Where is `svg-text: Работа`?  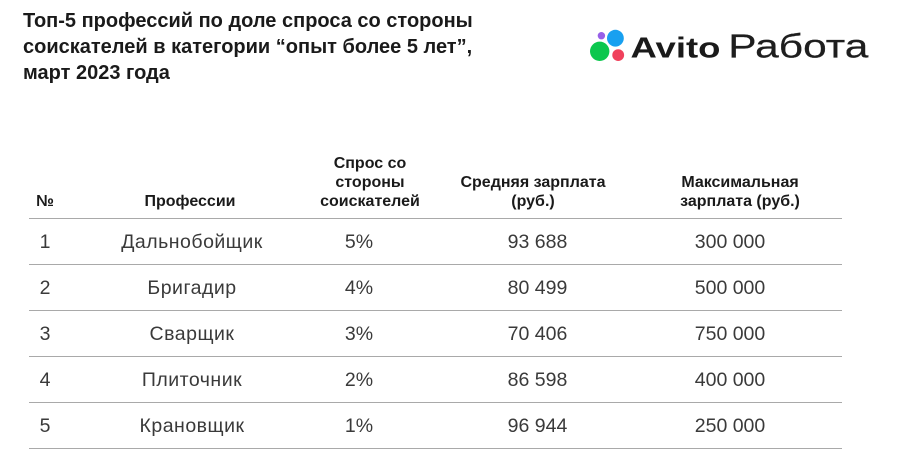 svg-text: Работа is located at coordinates (798, 47).